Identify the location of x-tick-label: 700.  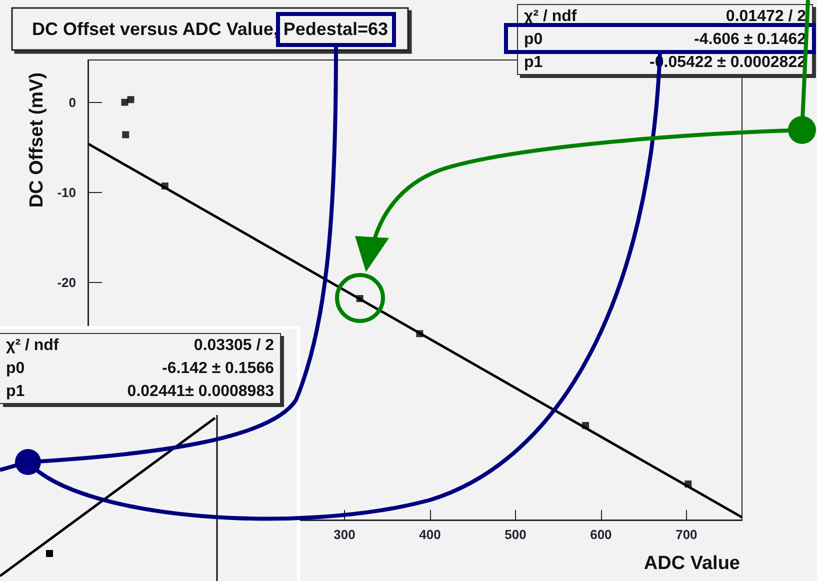
(687, 534).